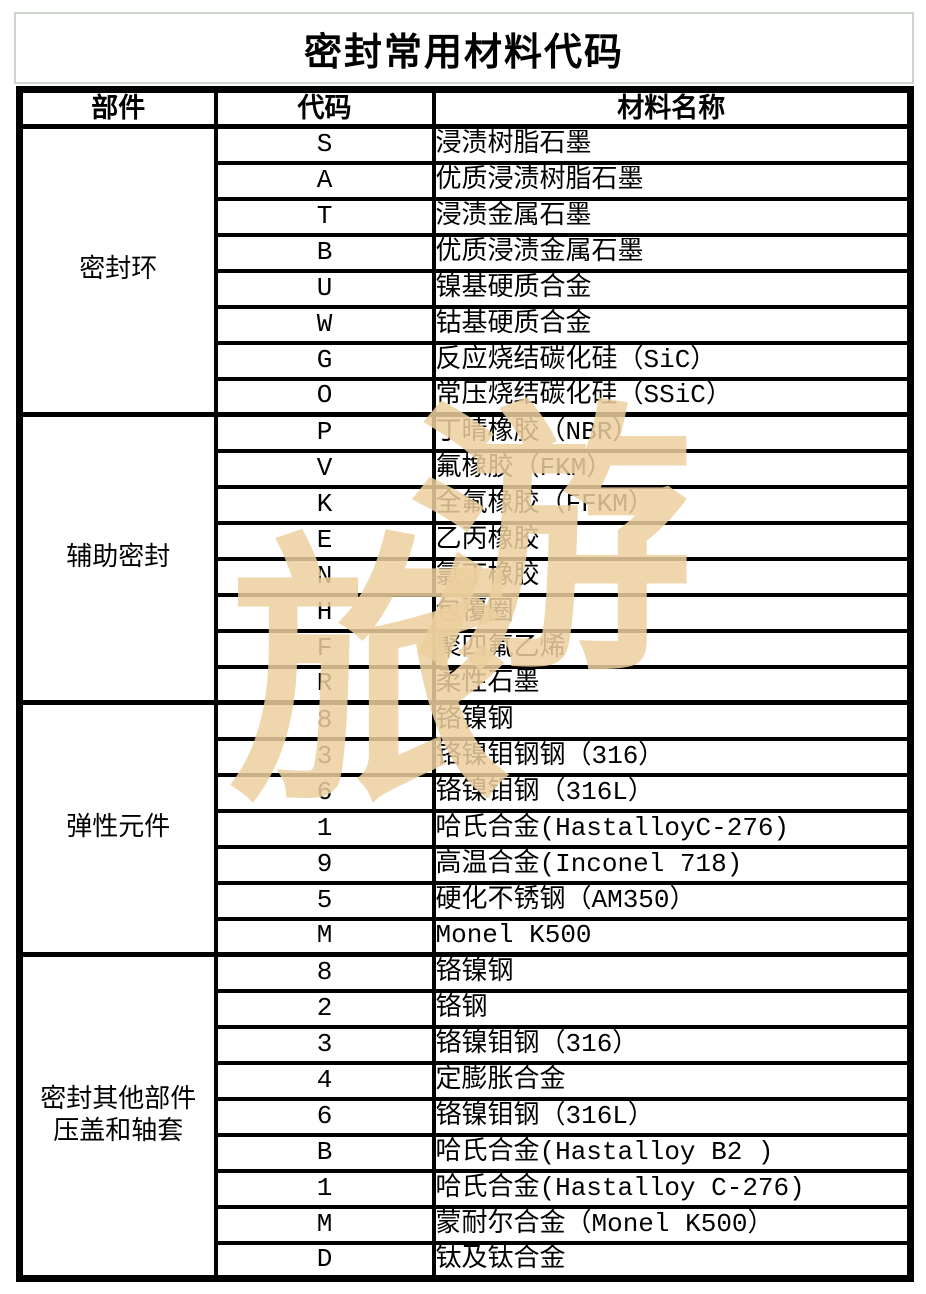 Image resolution: width=926 pixels, height=1294 pixels. Describe the element at coordinates (324, 468) in the screenshot. I see `code-cell: V` at that location.